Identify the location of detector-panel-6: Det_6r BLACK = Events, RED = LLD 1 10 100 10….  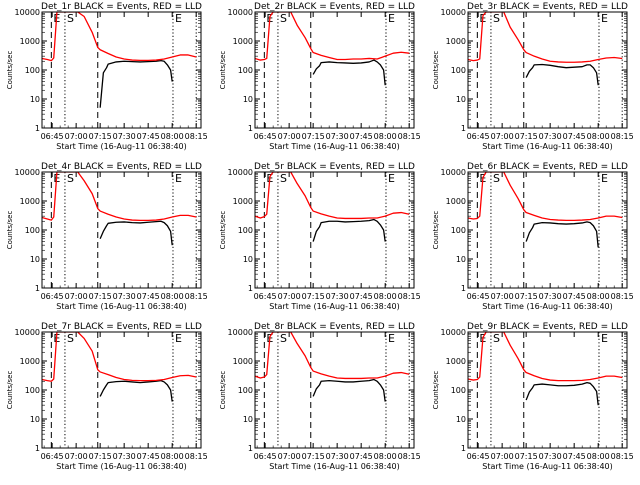
(533, 236).